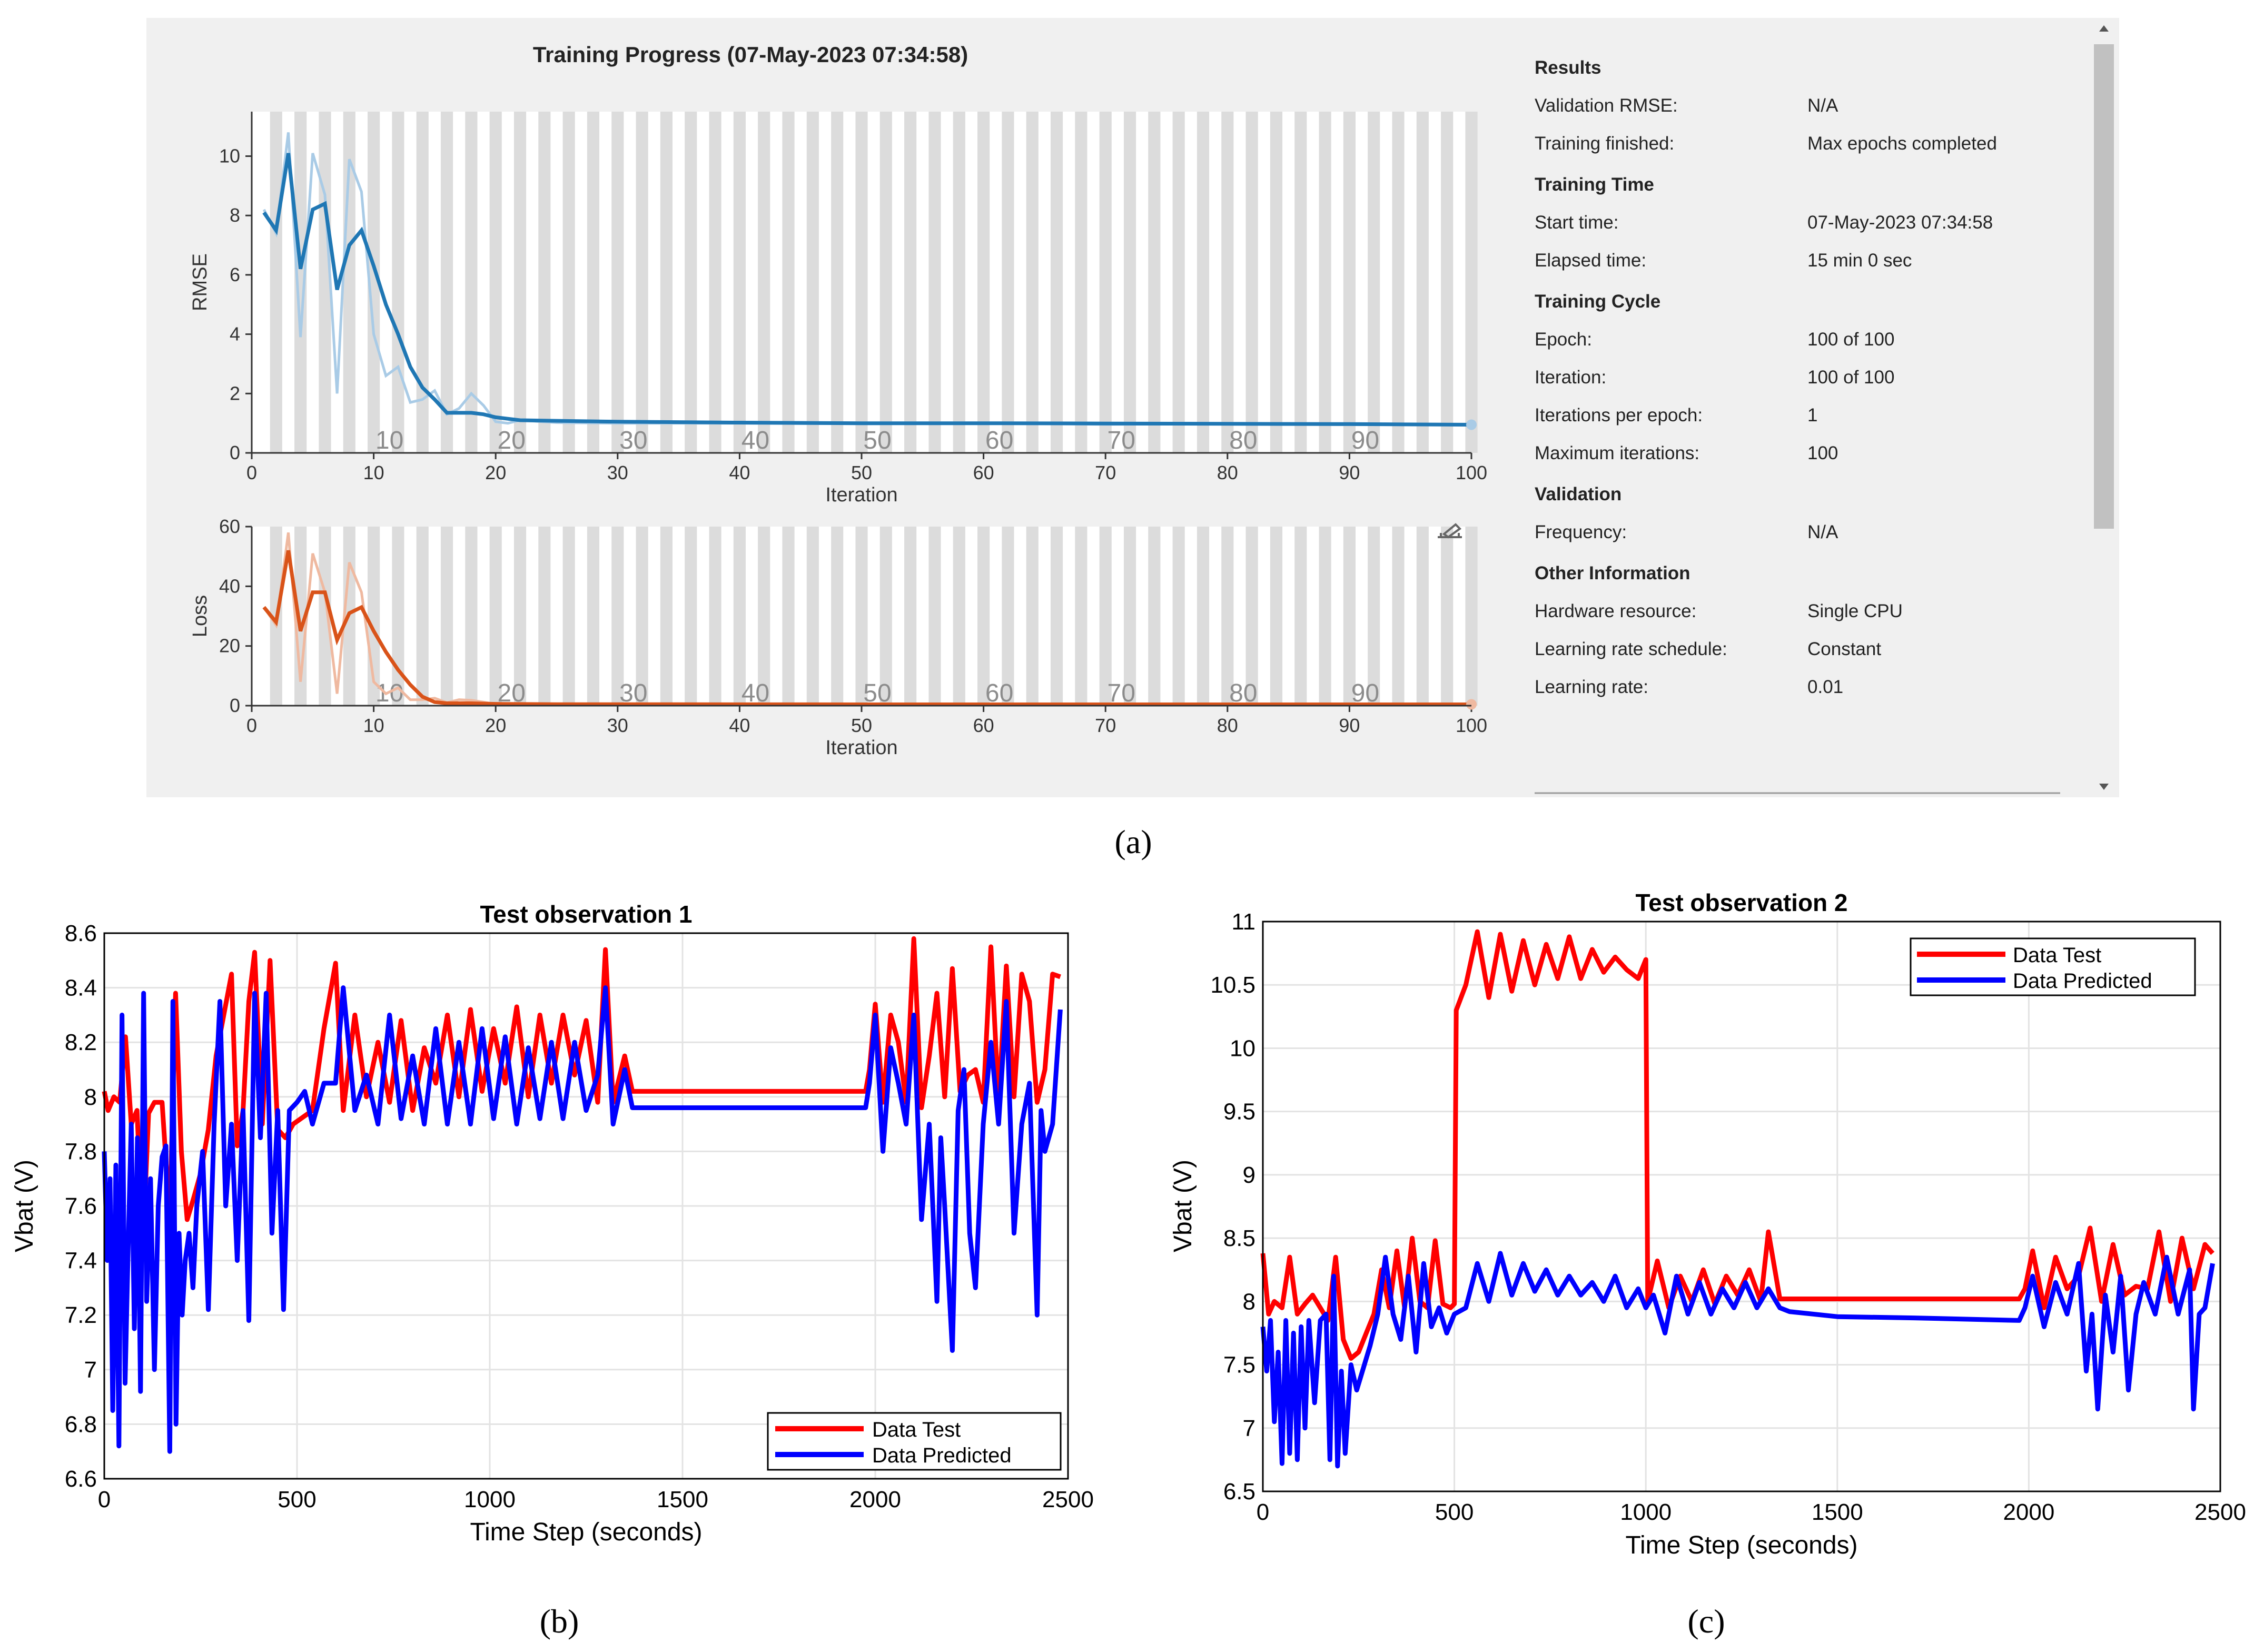 This screenshot has height=1652, width=2264. I want to click on obs2-x-label: Time Step (seconds), so click(1741, 1545).